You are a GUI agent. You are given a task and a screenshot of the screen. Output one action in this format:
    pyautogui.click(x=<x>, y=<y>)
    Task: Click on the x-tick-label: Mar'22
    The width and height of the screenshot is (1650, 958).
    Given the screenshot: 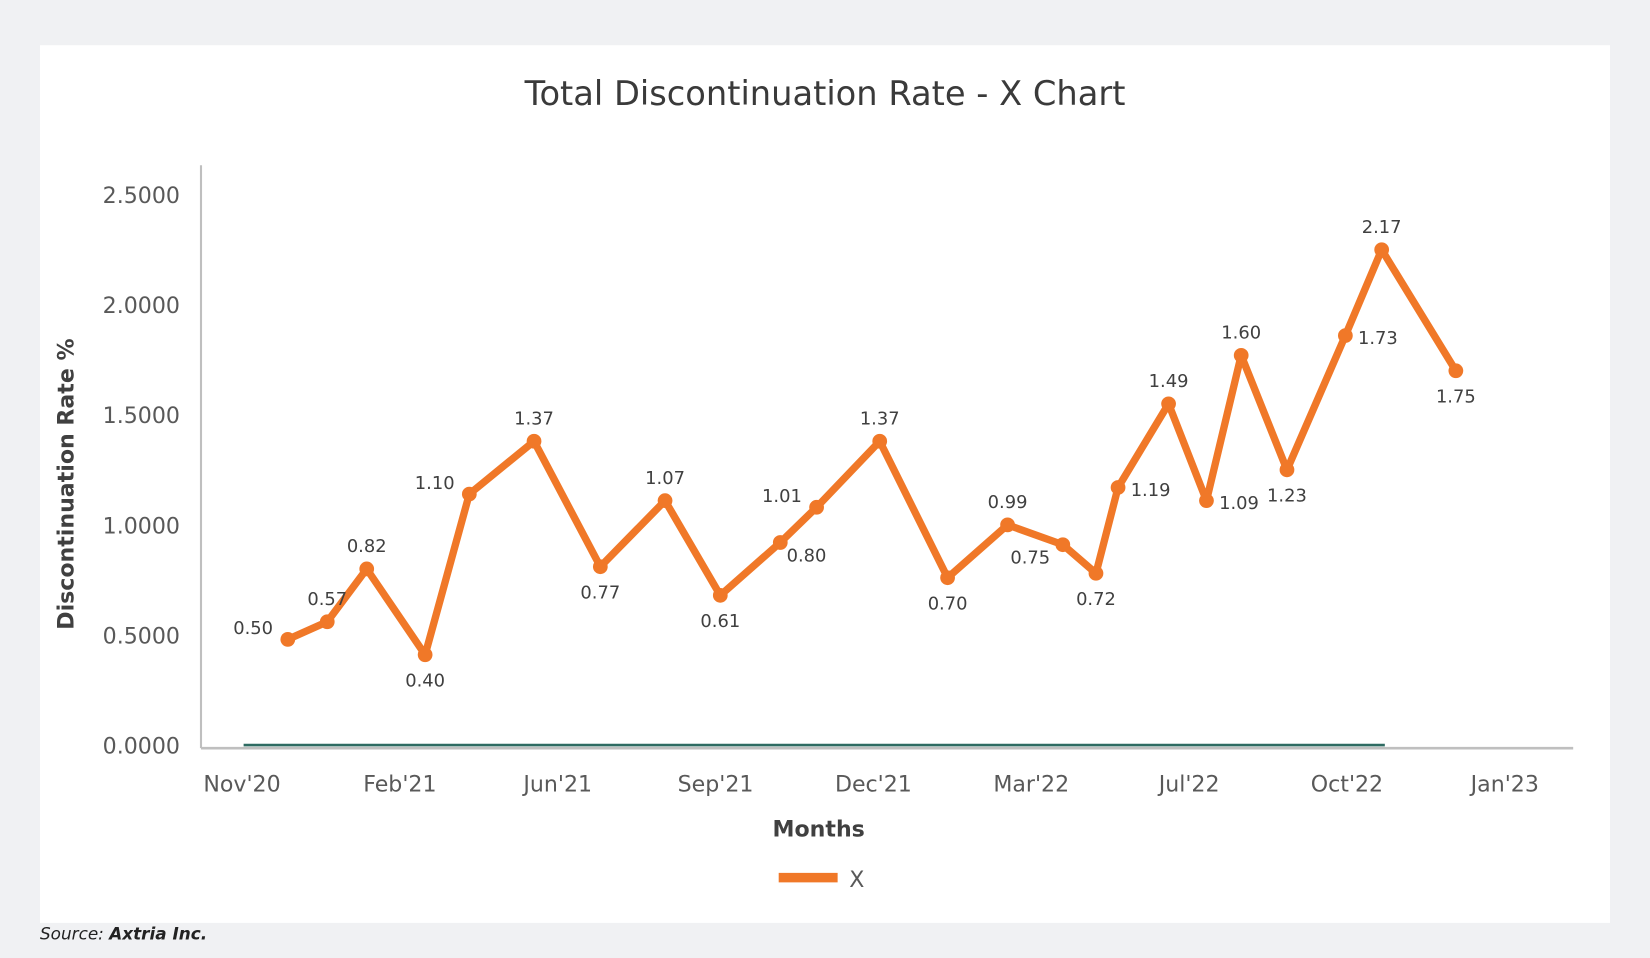 What is the action you would take?
    pyautogui.click(x=1031, y=784)
    